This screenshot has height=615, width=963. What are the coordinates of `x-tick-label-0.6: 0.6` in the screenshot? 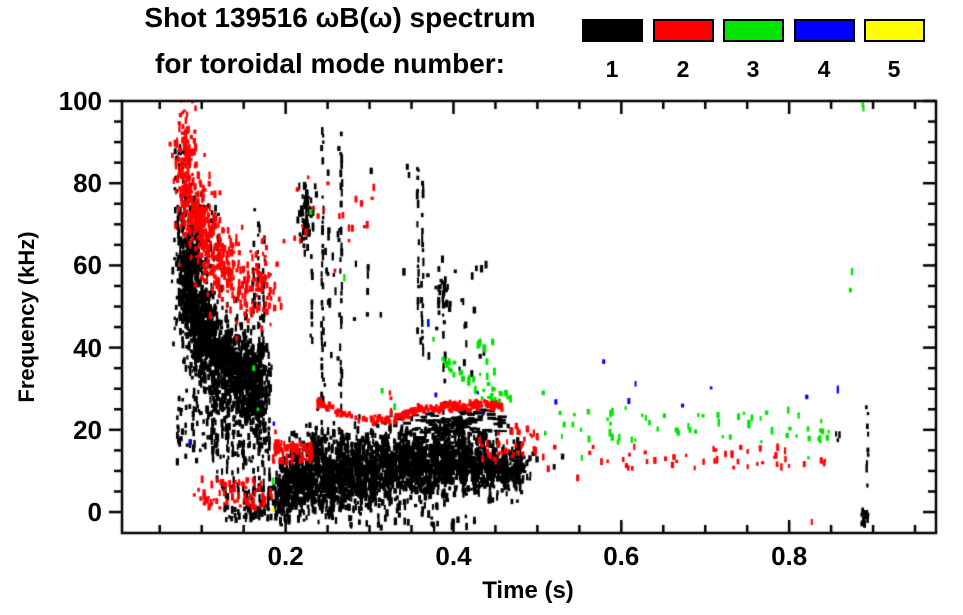 It's located at (621, 556).